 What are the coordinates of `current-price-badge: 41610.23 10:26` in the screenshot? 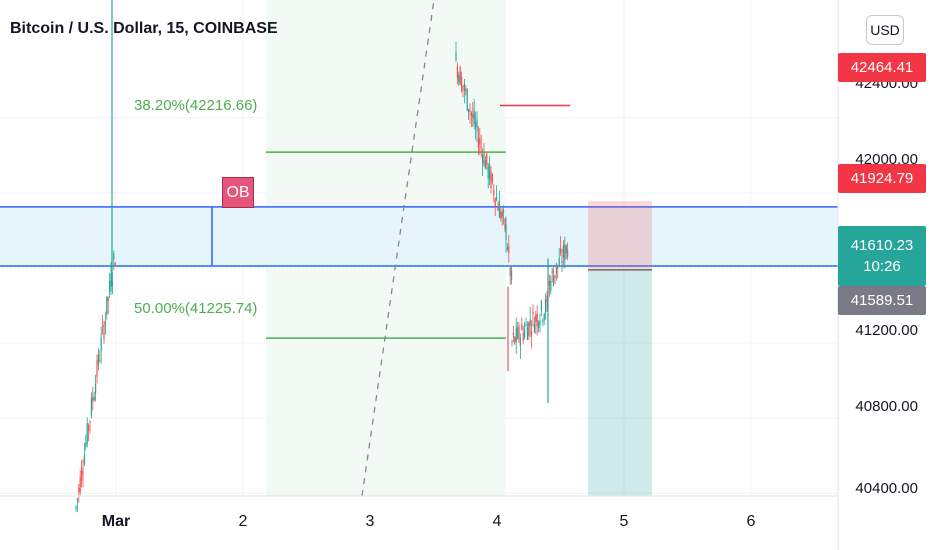 It's located at (882, 256).